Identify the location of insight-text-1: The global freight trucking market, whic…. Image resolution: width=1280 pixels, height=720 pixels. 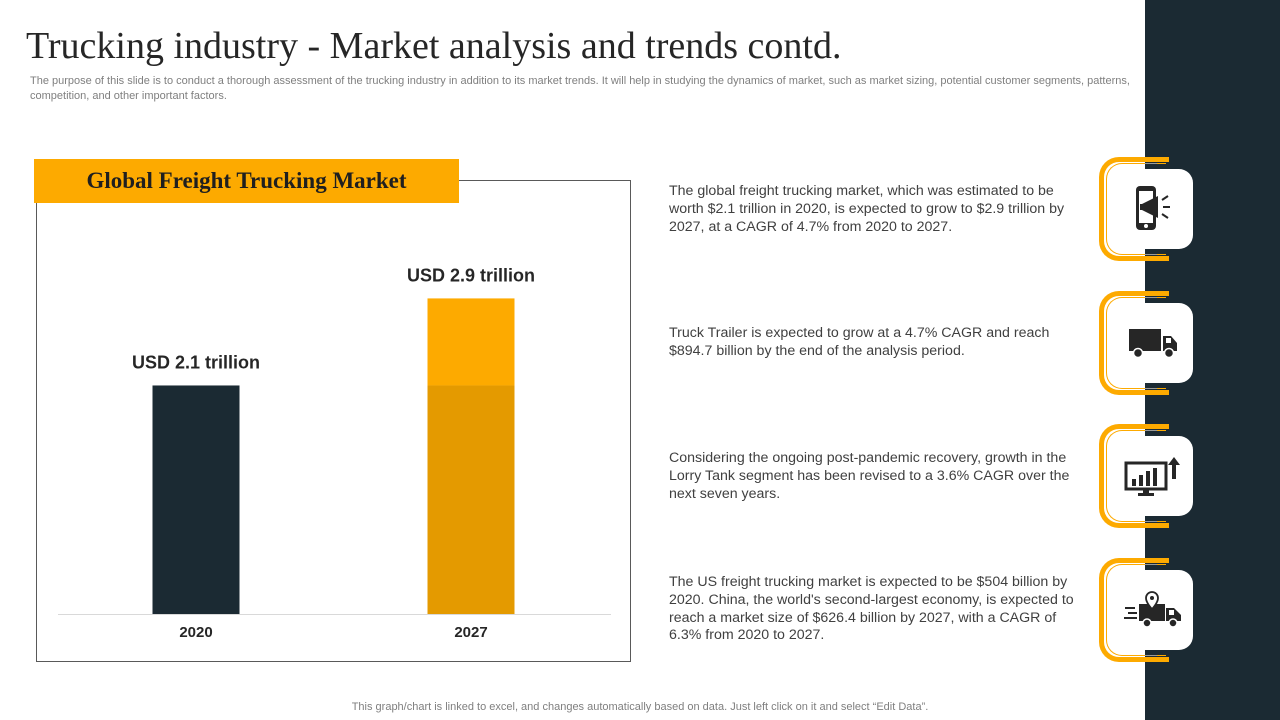
(867, 209).